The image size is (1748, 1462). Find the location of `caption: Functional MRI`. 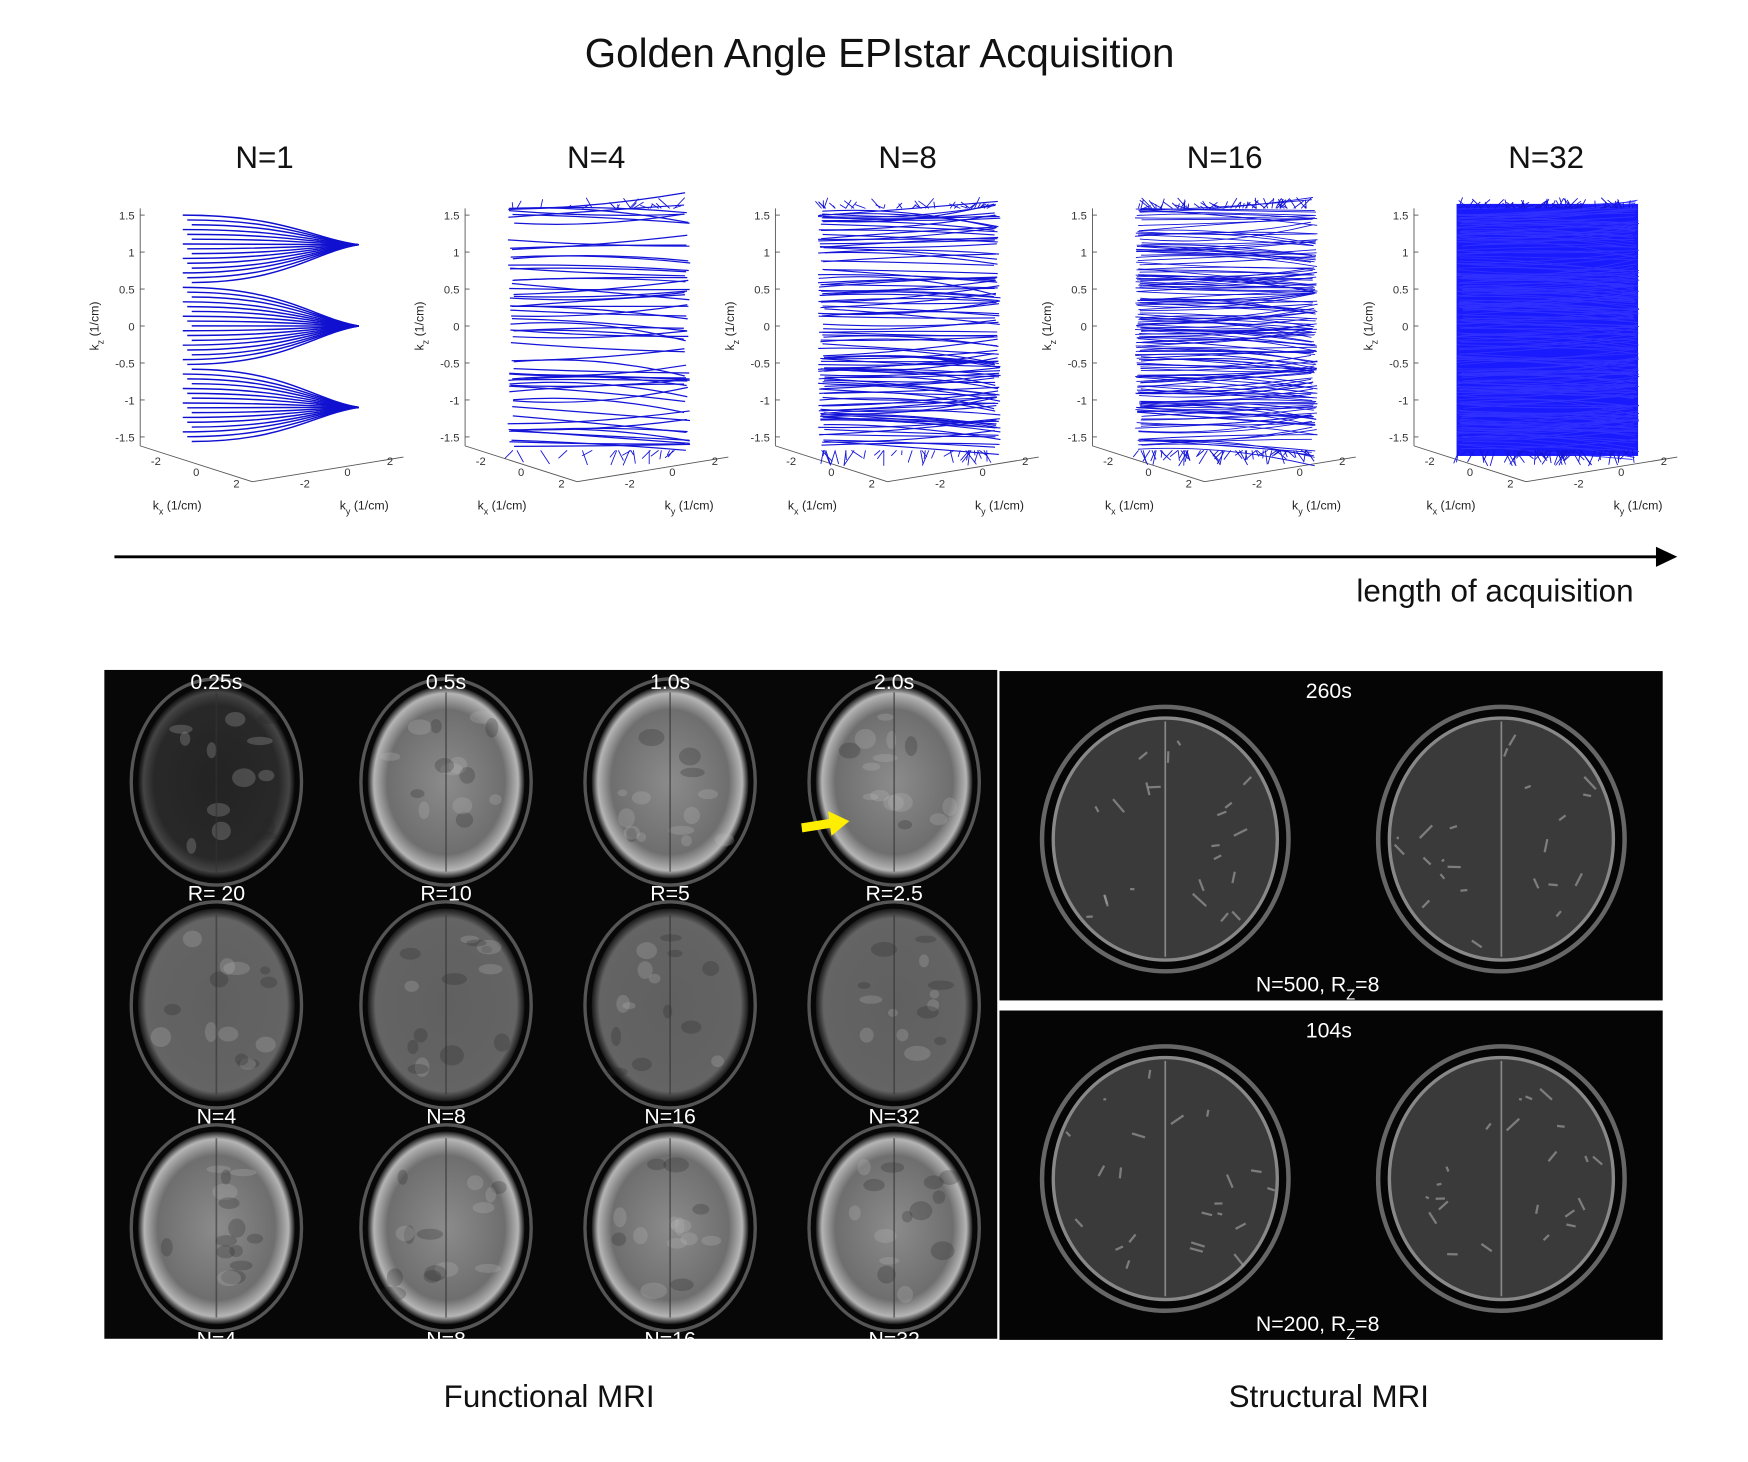

caption: Functional MRI is located at coordinates (549, 1396).